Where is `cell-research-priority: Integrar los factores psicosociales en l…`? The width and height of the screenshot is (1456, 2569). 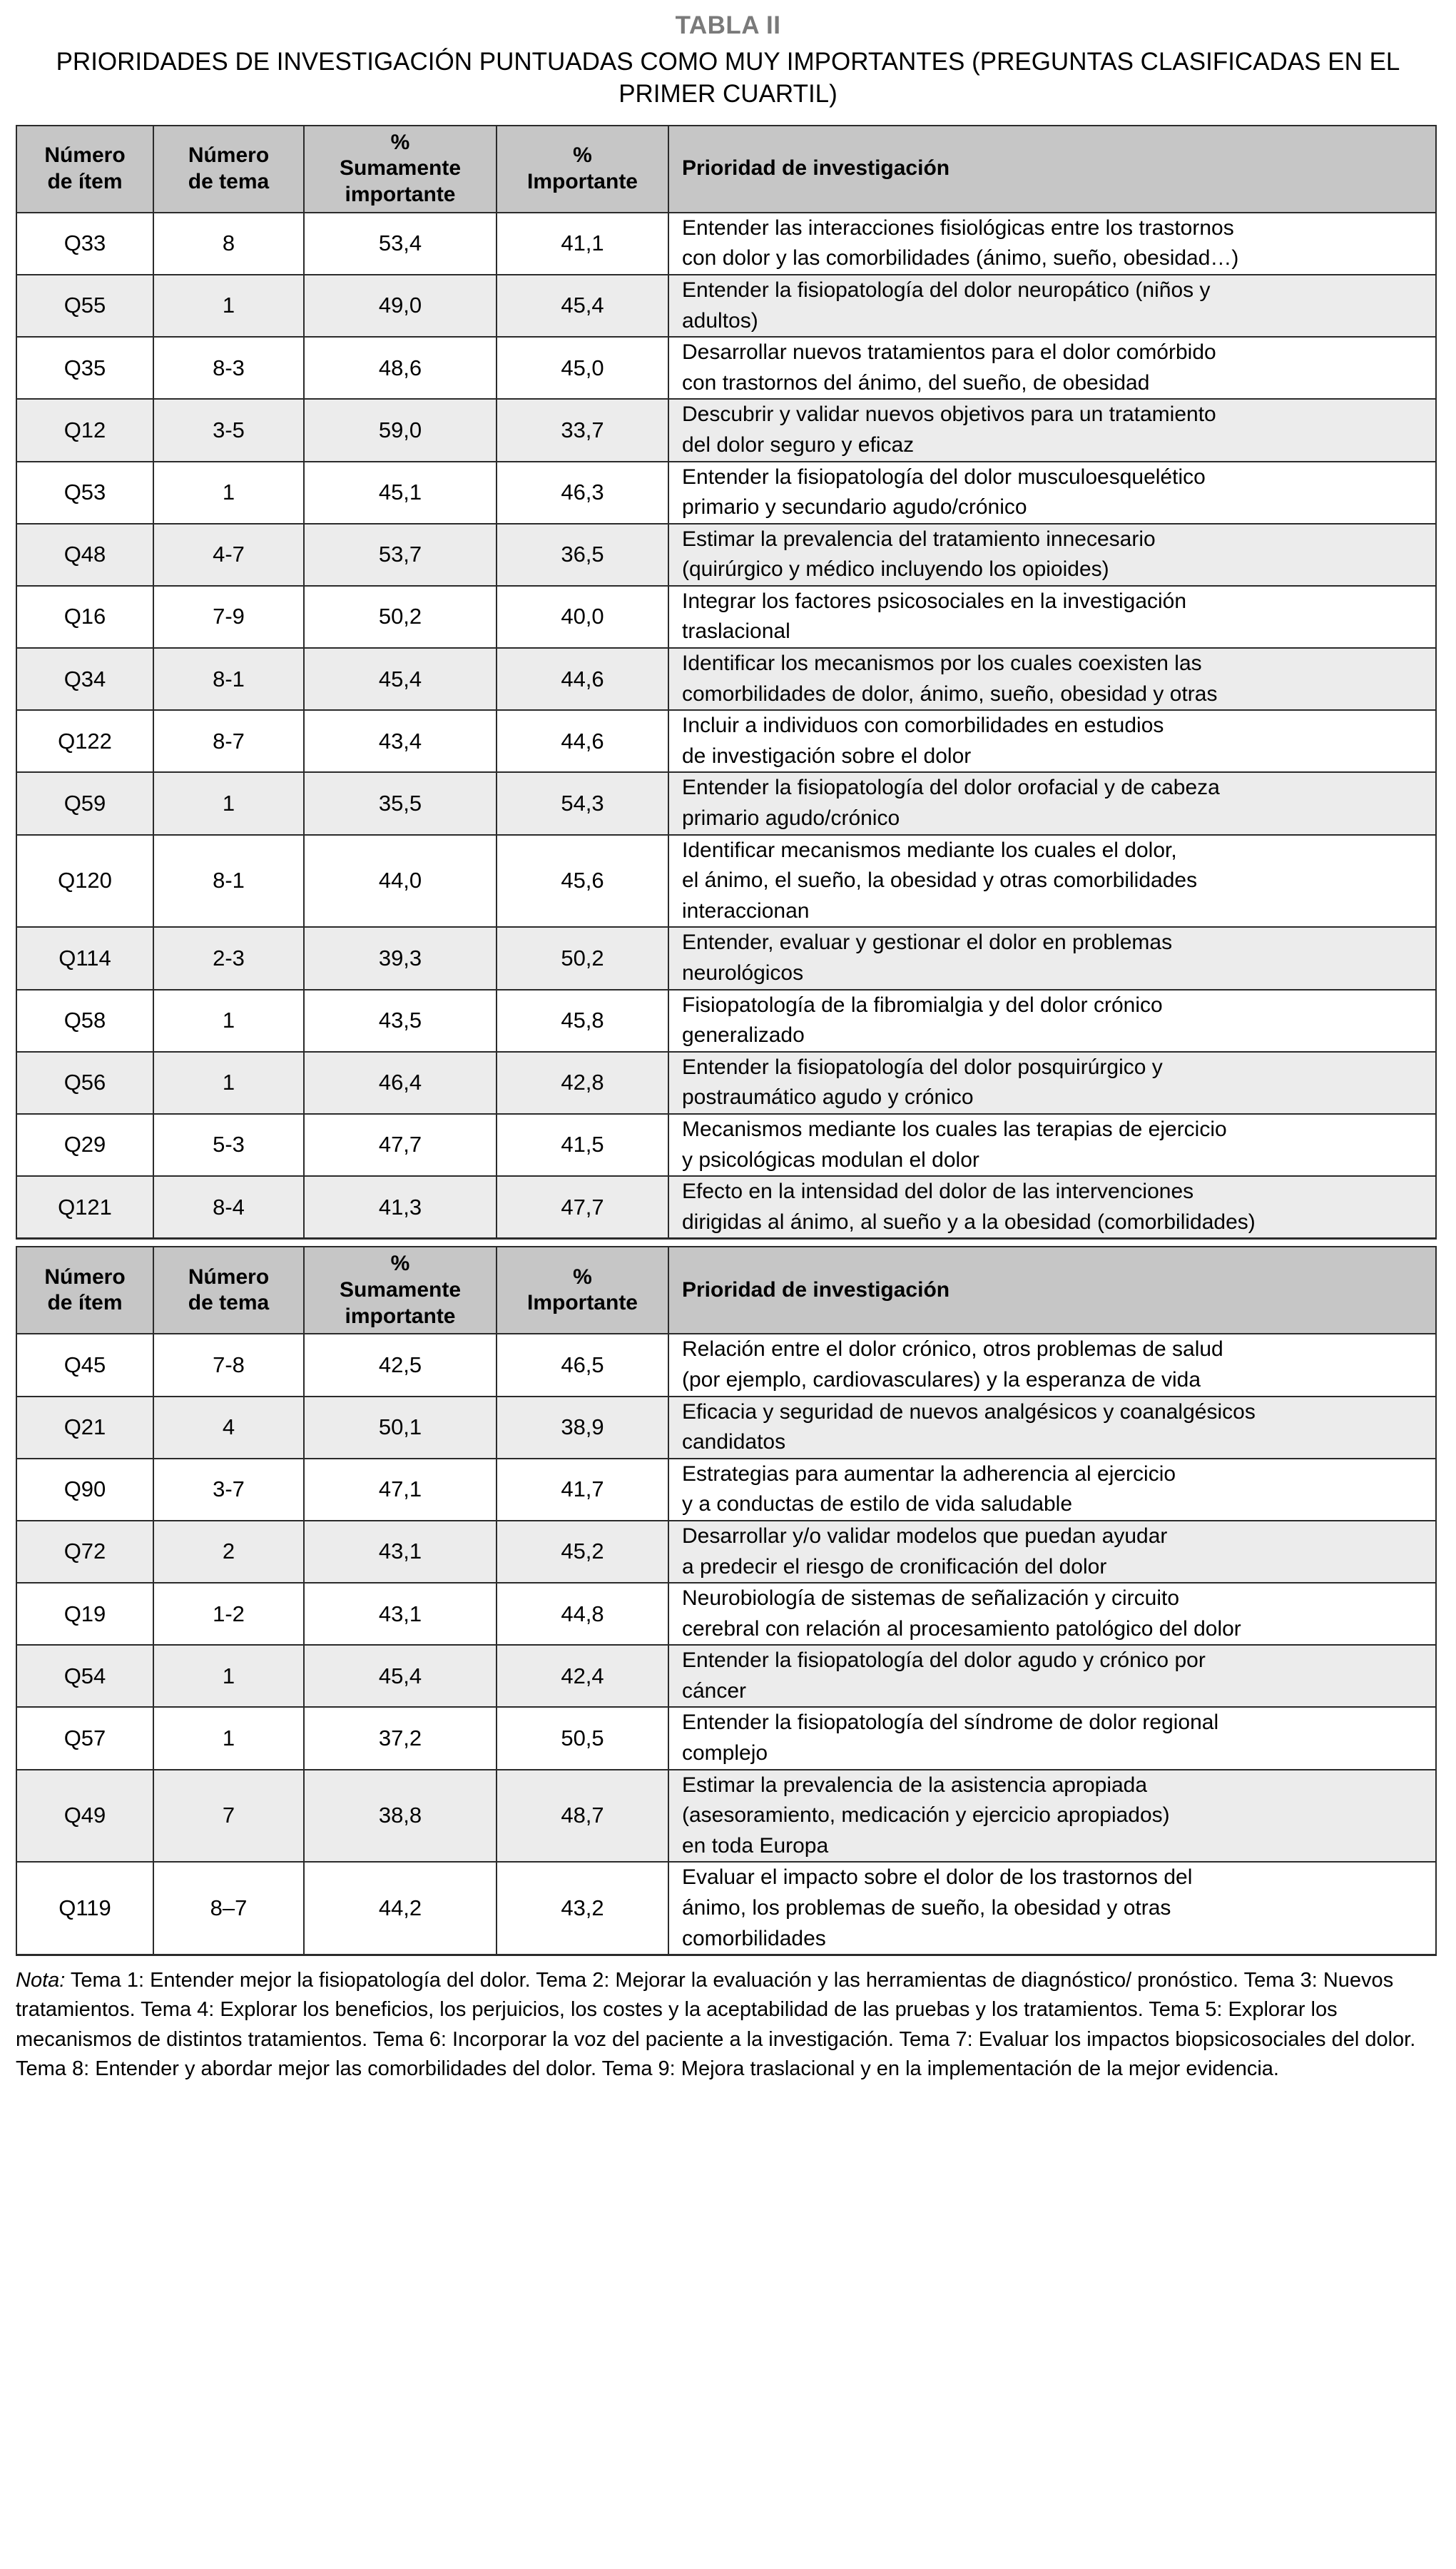
cell-research-priority: Integrar los factores psicosociales en l… is located at coordinates (1052, 616).